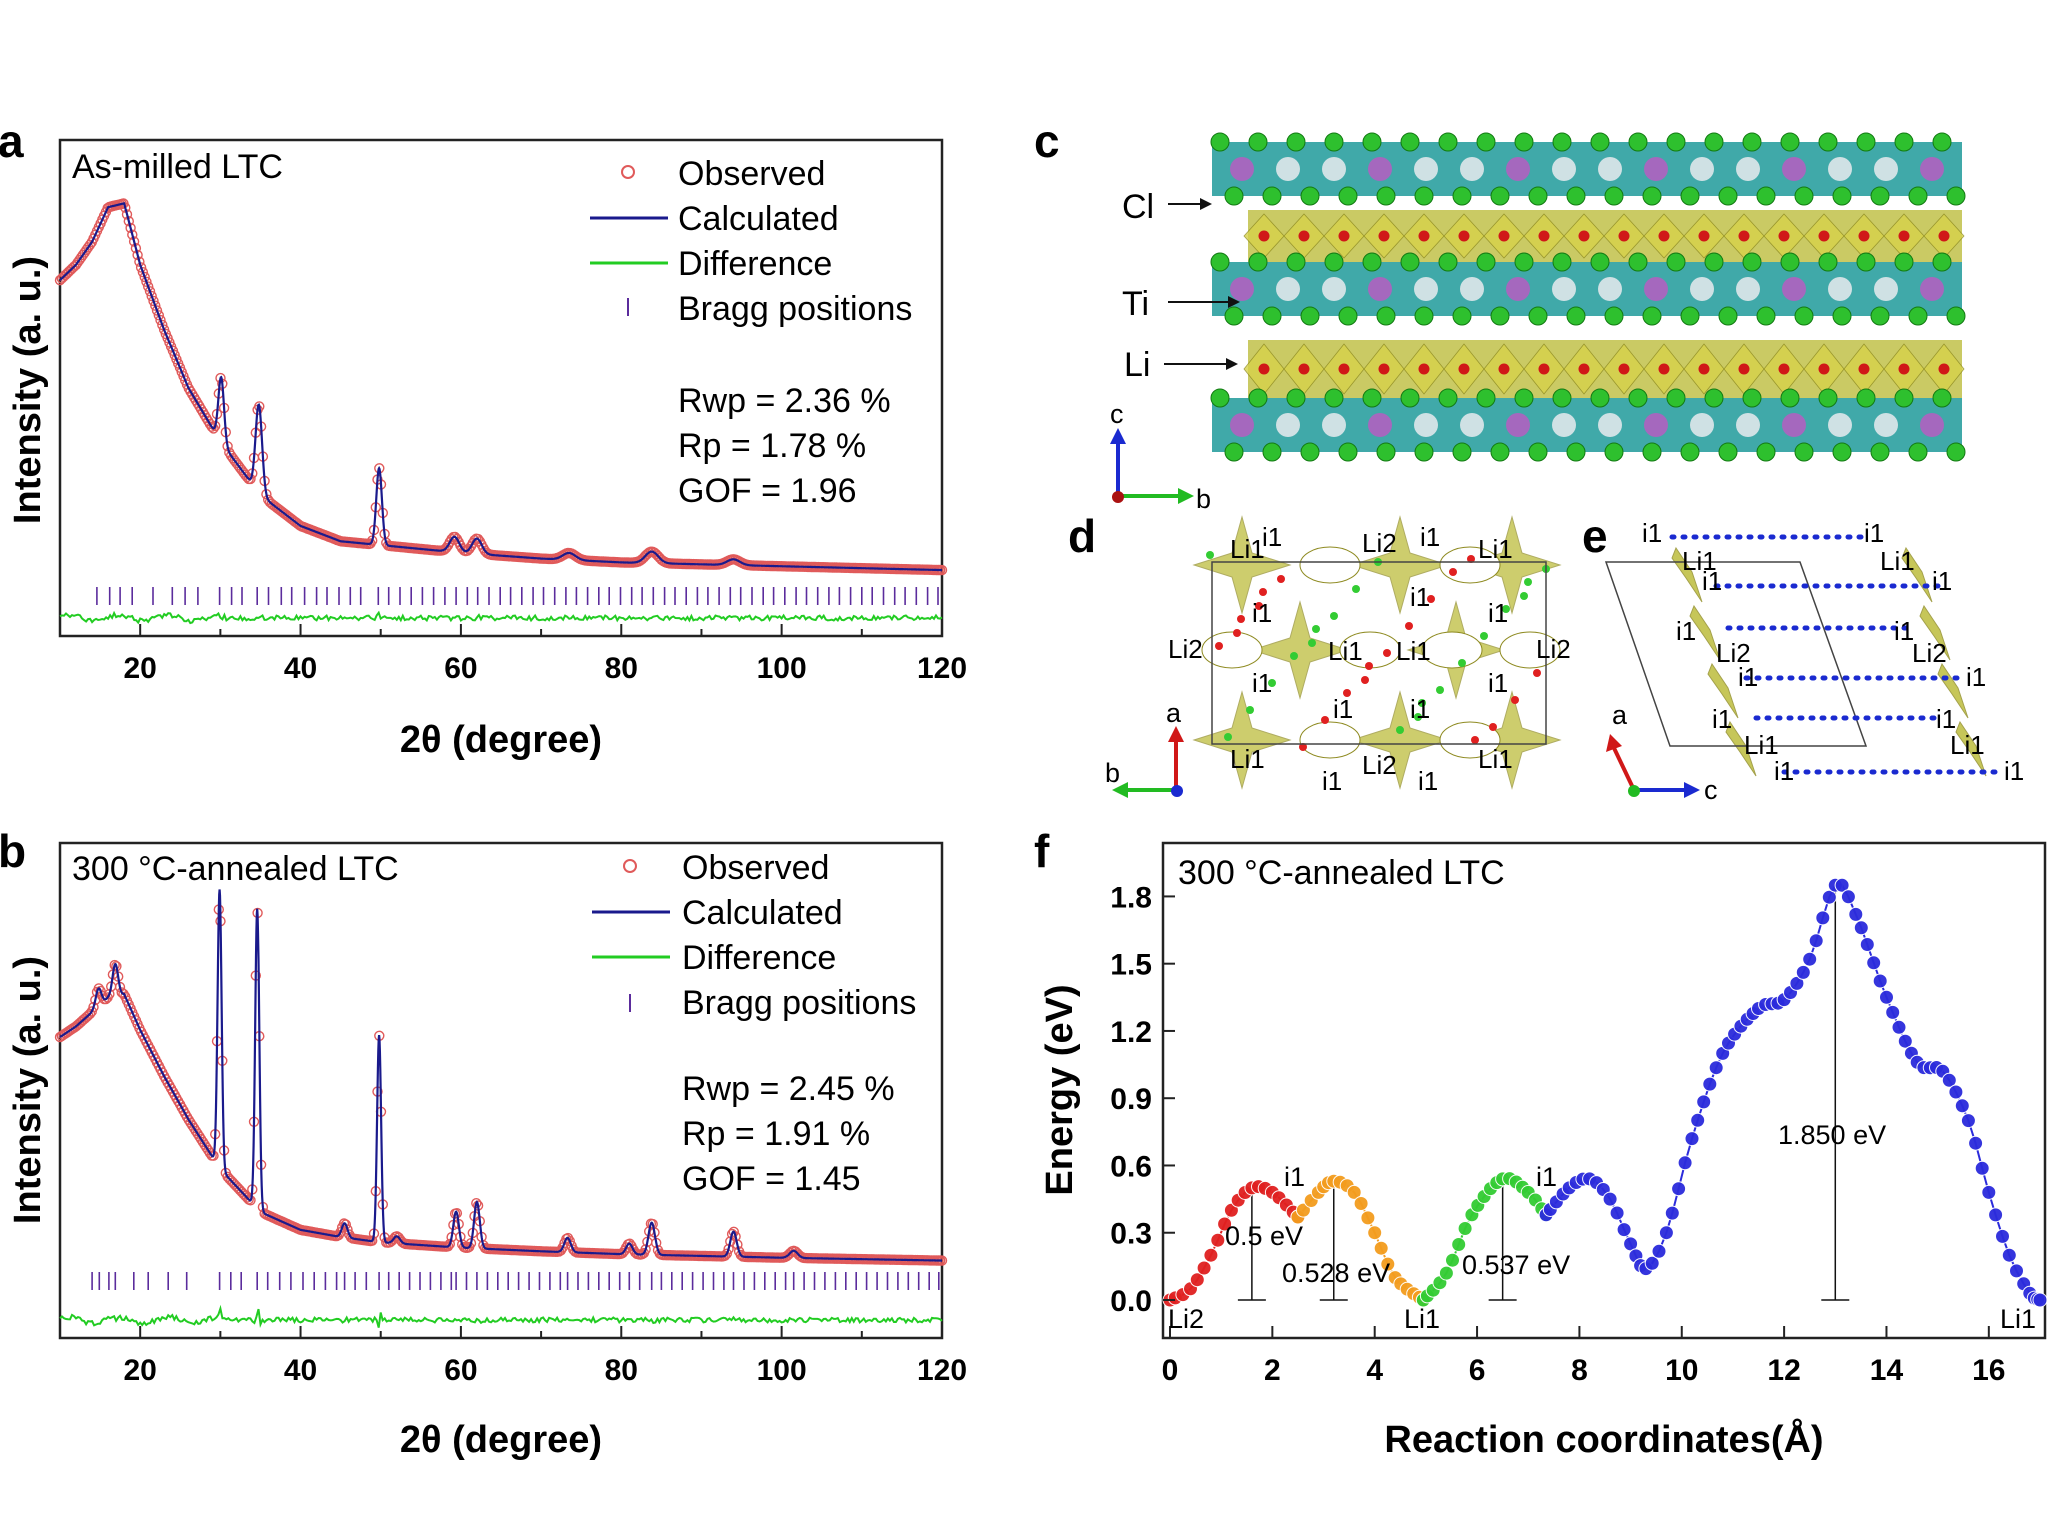 The width and height of the screenshot is (2048, 1535). Describe the element at coordinates (500, 1075) in the screenshot. I see `calculated-line` at that location.